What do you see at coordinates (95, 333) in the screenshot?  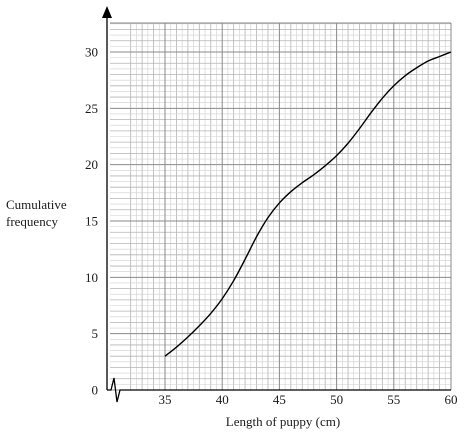 I see `y-tick-label: 5` at bounding box center [95, 333].